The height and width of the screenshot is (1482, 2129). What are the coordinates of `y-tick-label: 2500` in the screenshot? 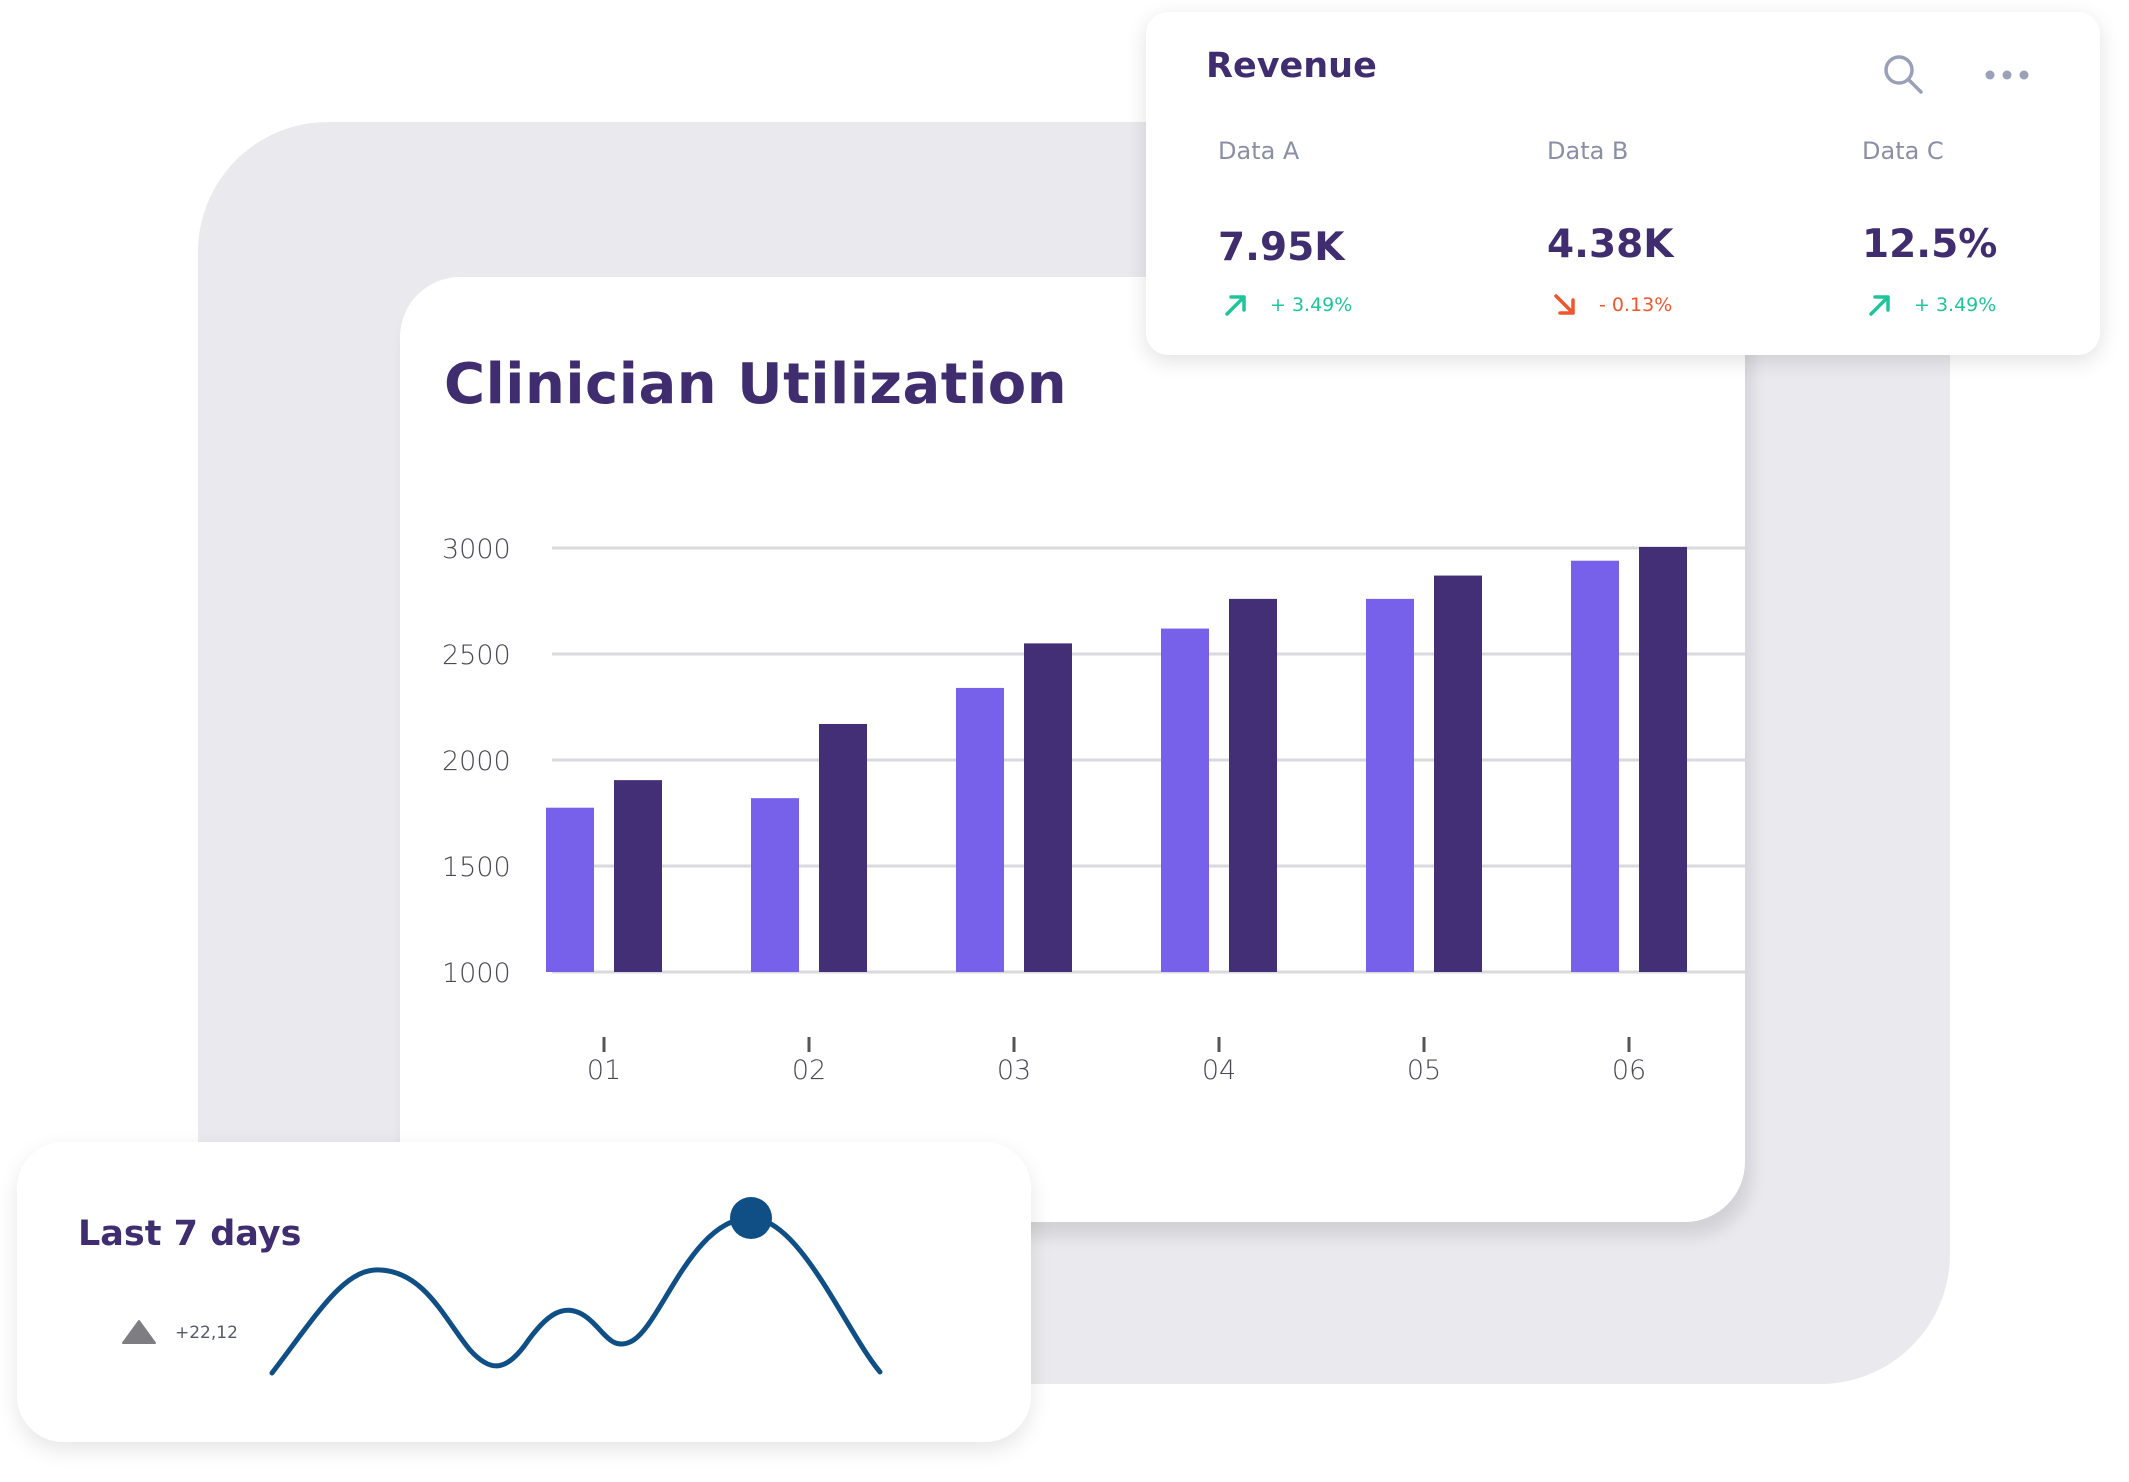 It's located at (476, 655).